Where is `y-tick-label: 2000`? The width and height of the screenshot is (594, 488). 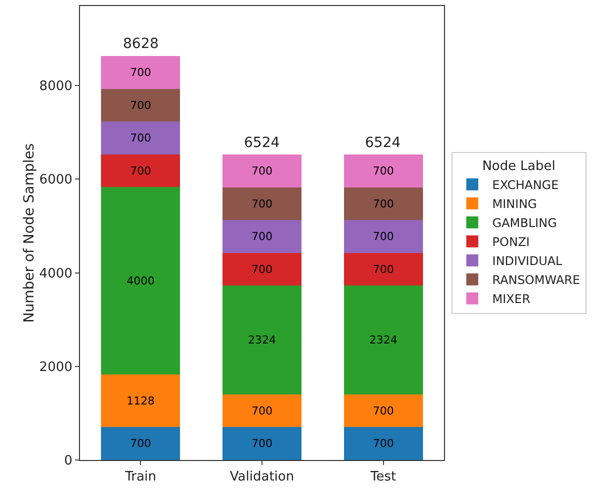
y-tick-label: 2000 is located at coordinates (55, 367).